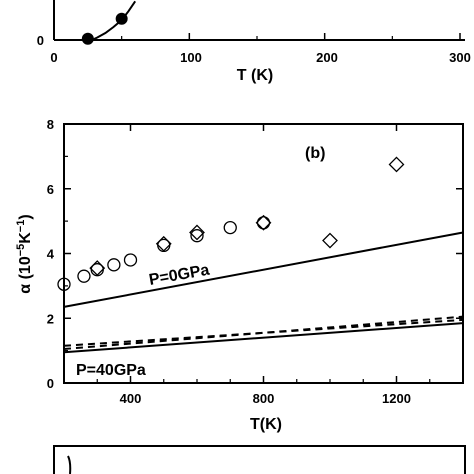  I want to click on top-panel-x-tick-300: 300, so click(460, 57).